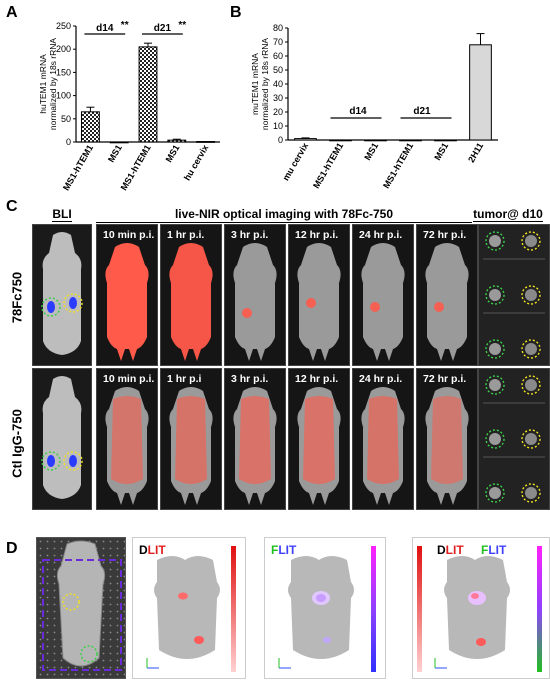  What do you see at coordinates (450, 550) in the screenshot?
I see `combined-dlit-title: DLIT` at bounding box center [450, 550].